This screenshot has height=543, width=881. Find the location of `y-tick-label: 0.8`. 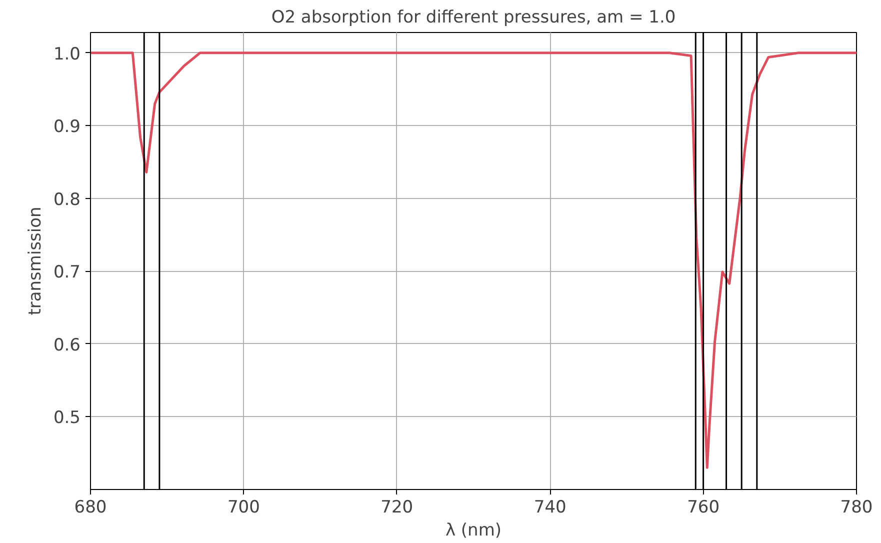

y-tick-label: 0.8 is located at coordinates (67, 200).